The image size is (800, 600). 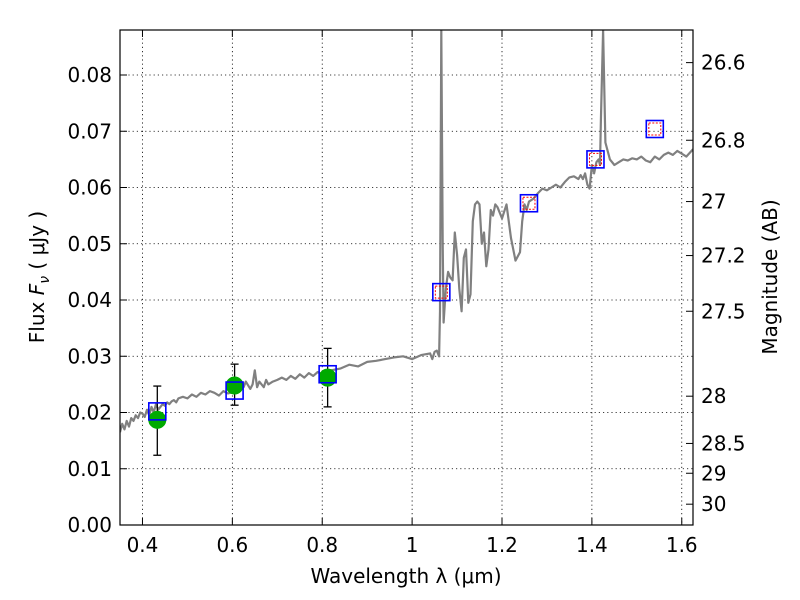 What do you see at coordinates (143, 545) in the screenshot?
I see `x-tick-label: 0.4` at bounding box center [143, 545].